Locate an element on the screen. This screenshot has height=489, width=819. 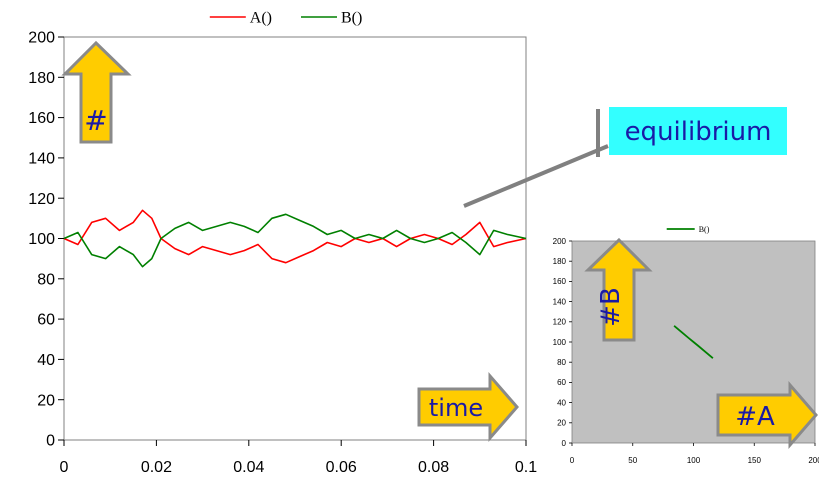
main-legend: A() B() is located at coordinates (285, 18).